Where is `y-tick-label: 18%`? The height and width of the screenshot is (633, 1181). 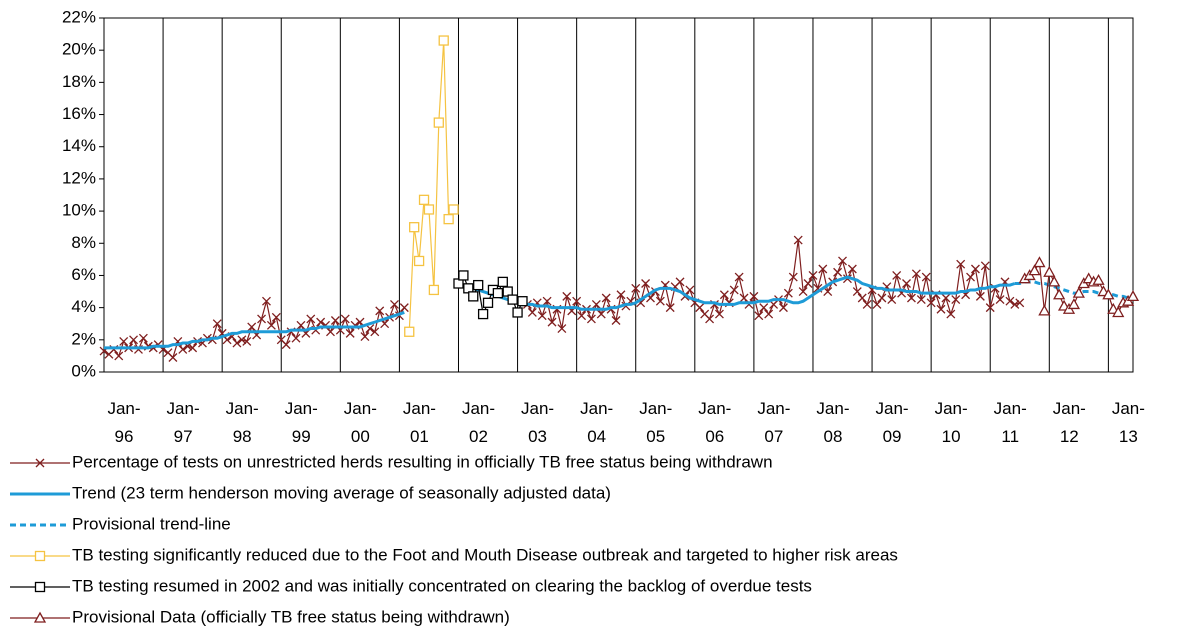 y-tick-label: 18% is located at coordinates (79, 81).